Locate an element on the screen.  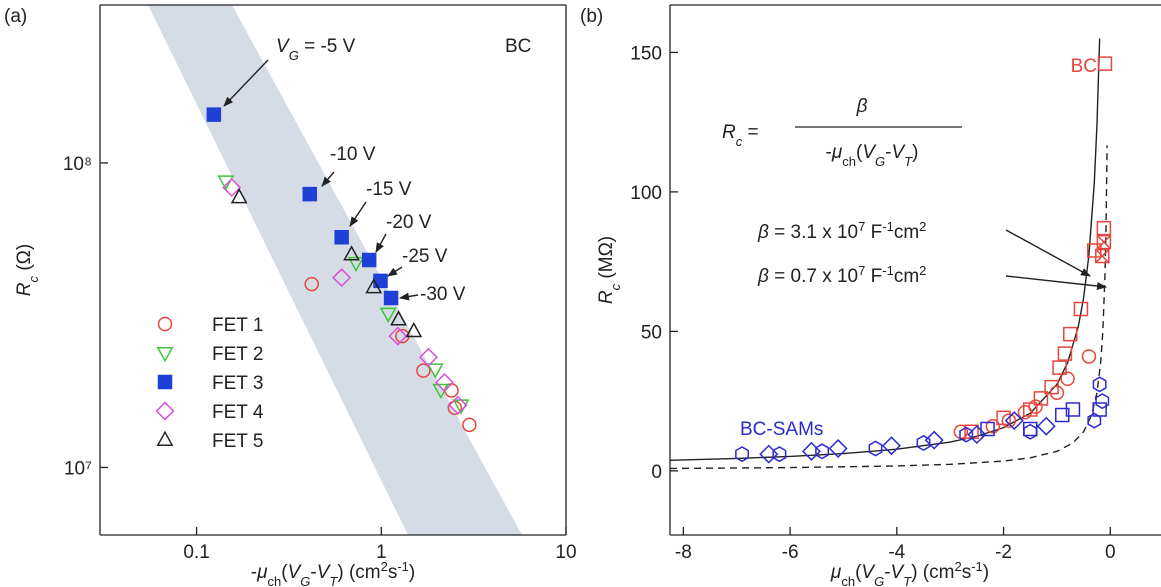
x-tick-label: -6 is located at coordinates (790, 552).